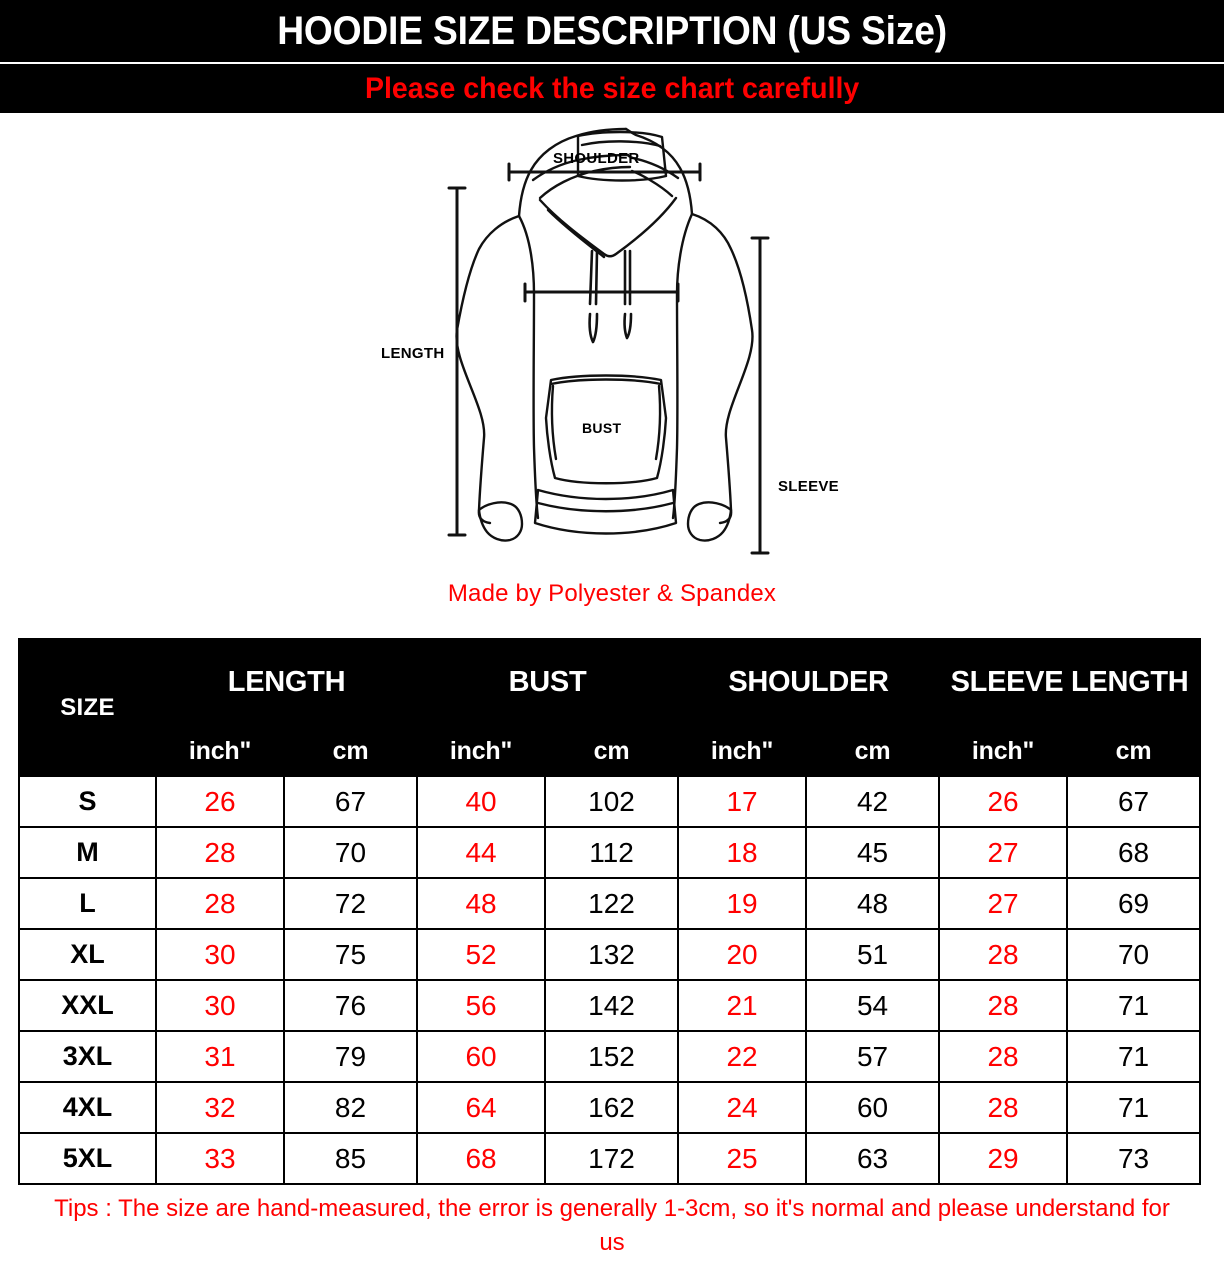 The image size is (1224, 1273). I want to click on measurement-cell-cm: 162, so click(612, 1107).